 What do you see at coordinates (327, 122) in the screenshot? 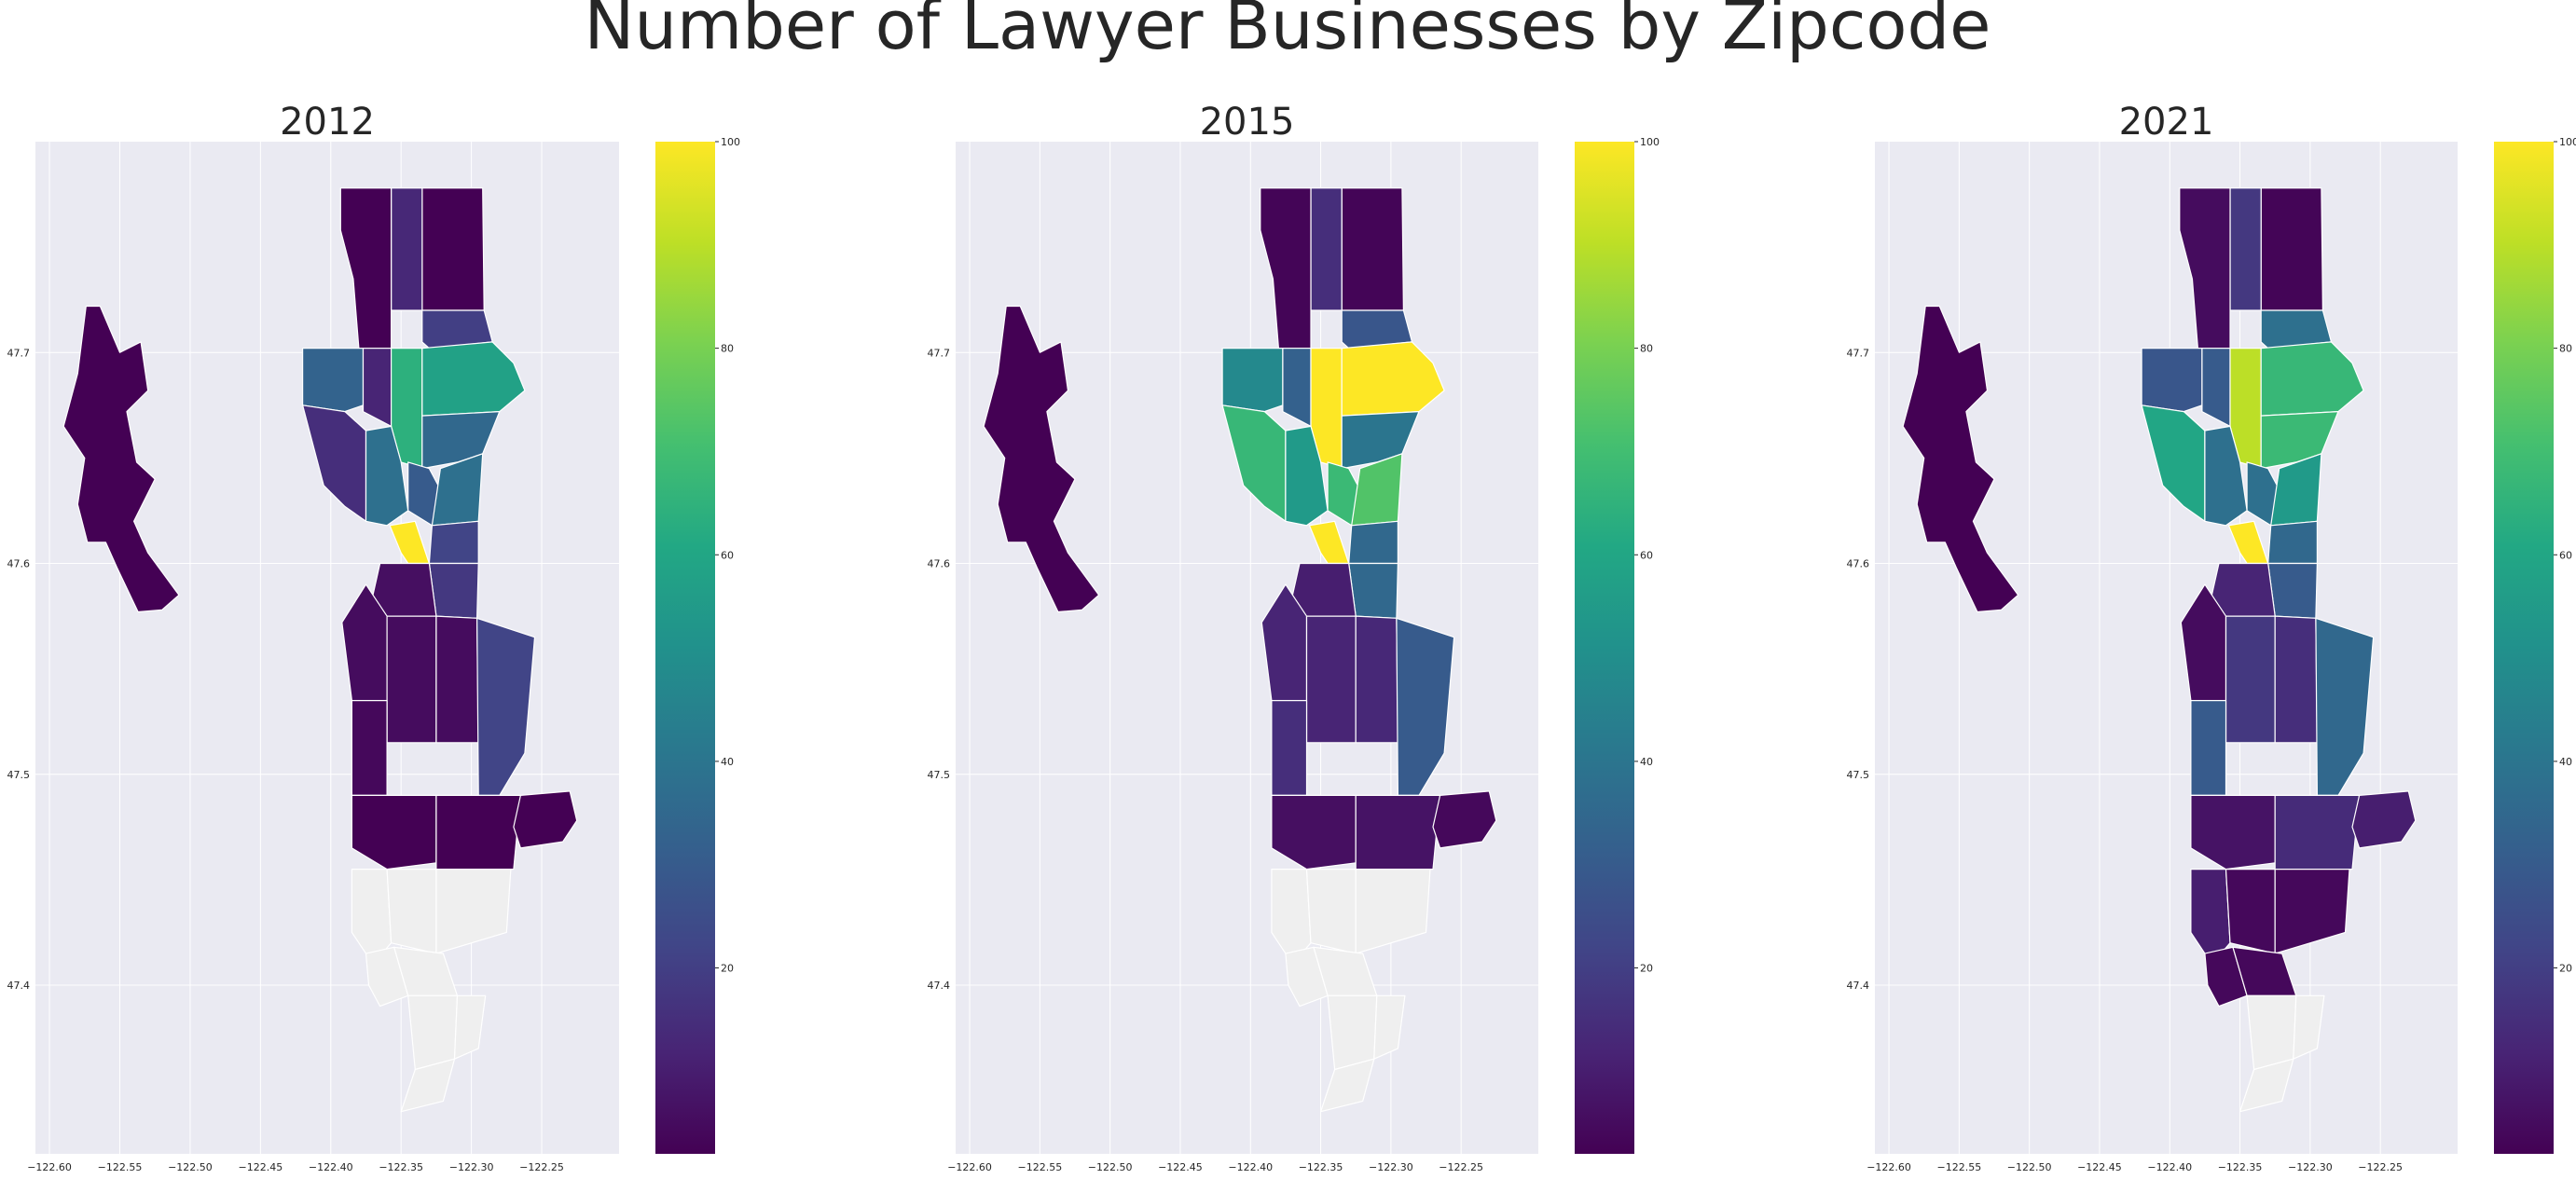
I see `panel-title: 2012` at bounding box center [327, 122].